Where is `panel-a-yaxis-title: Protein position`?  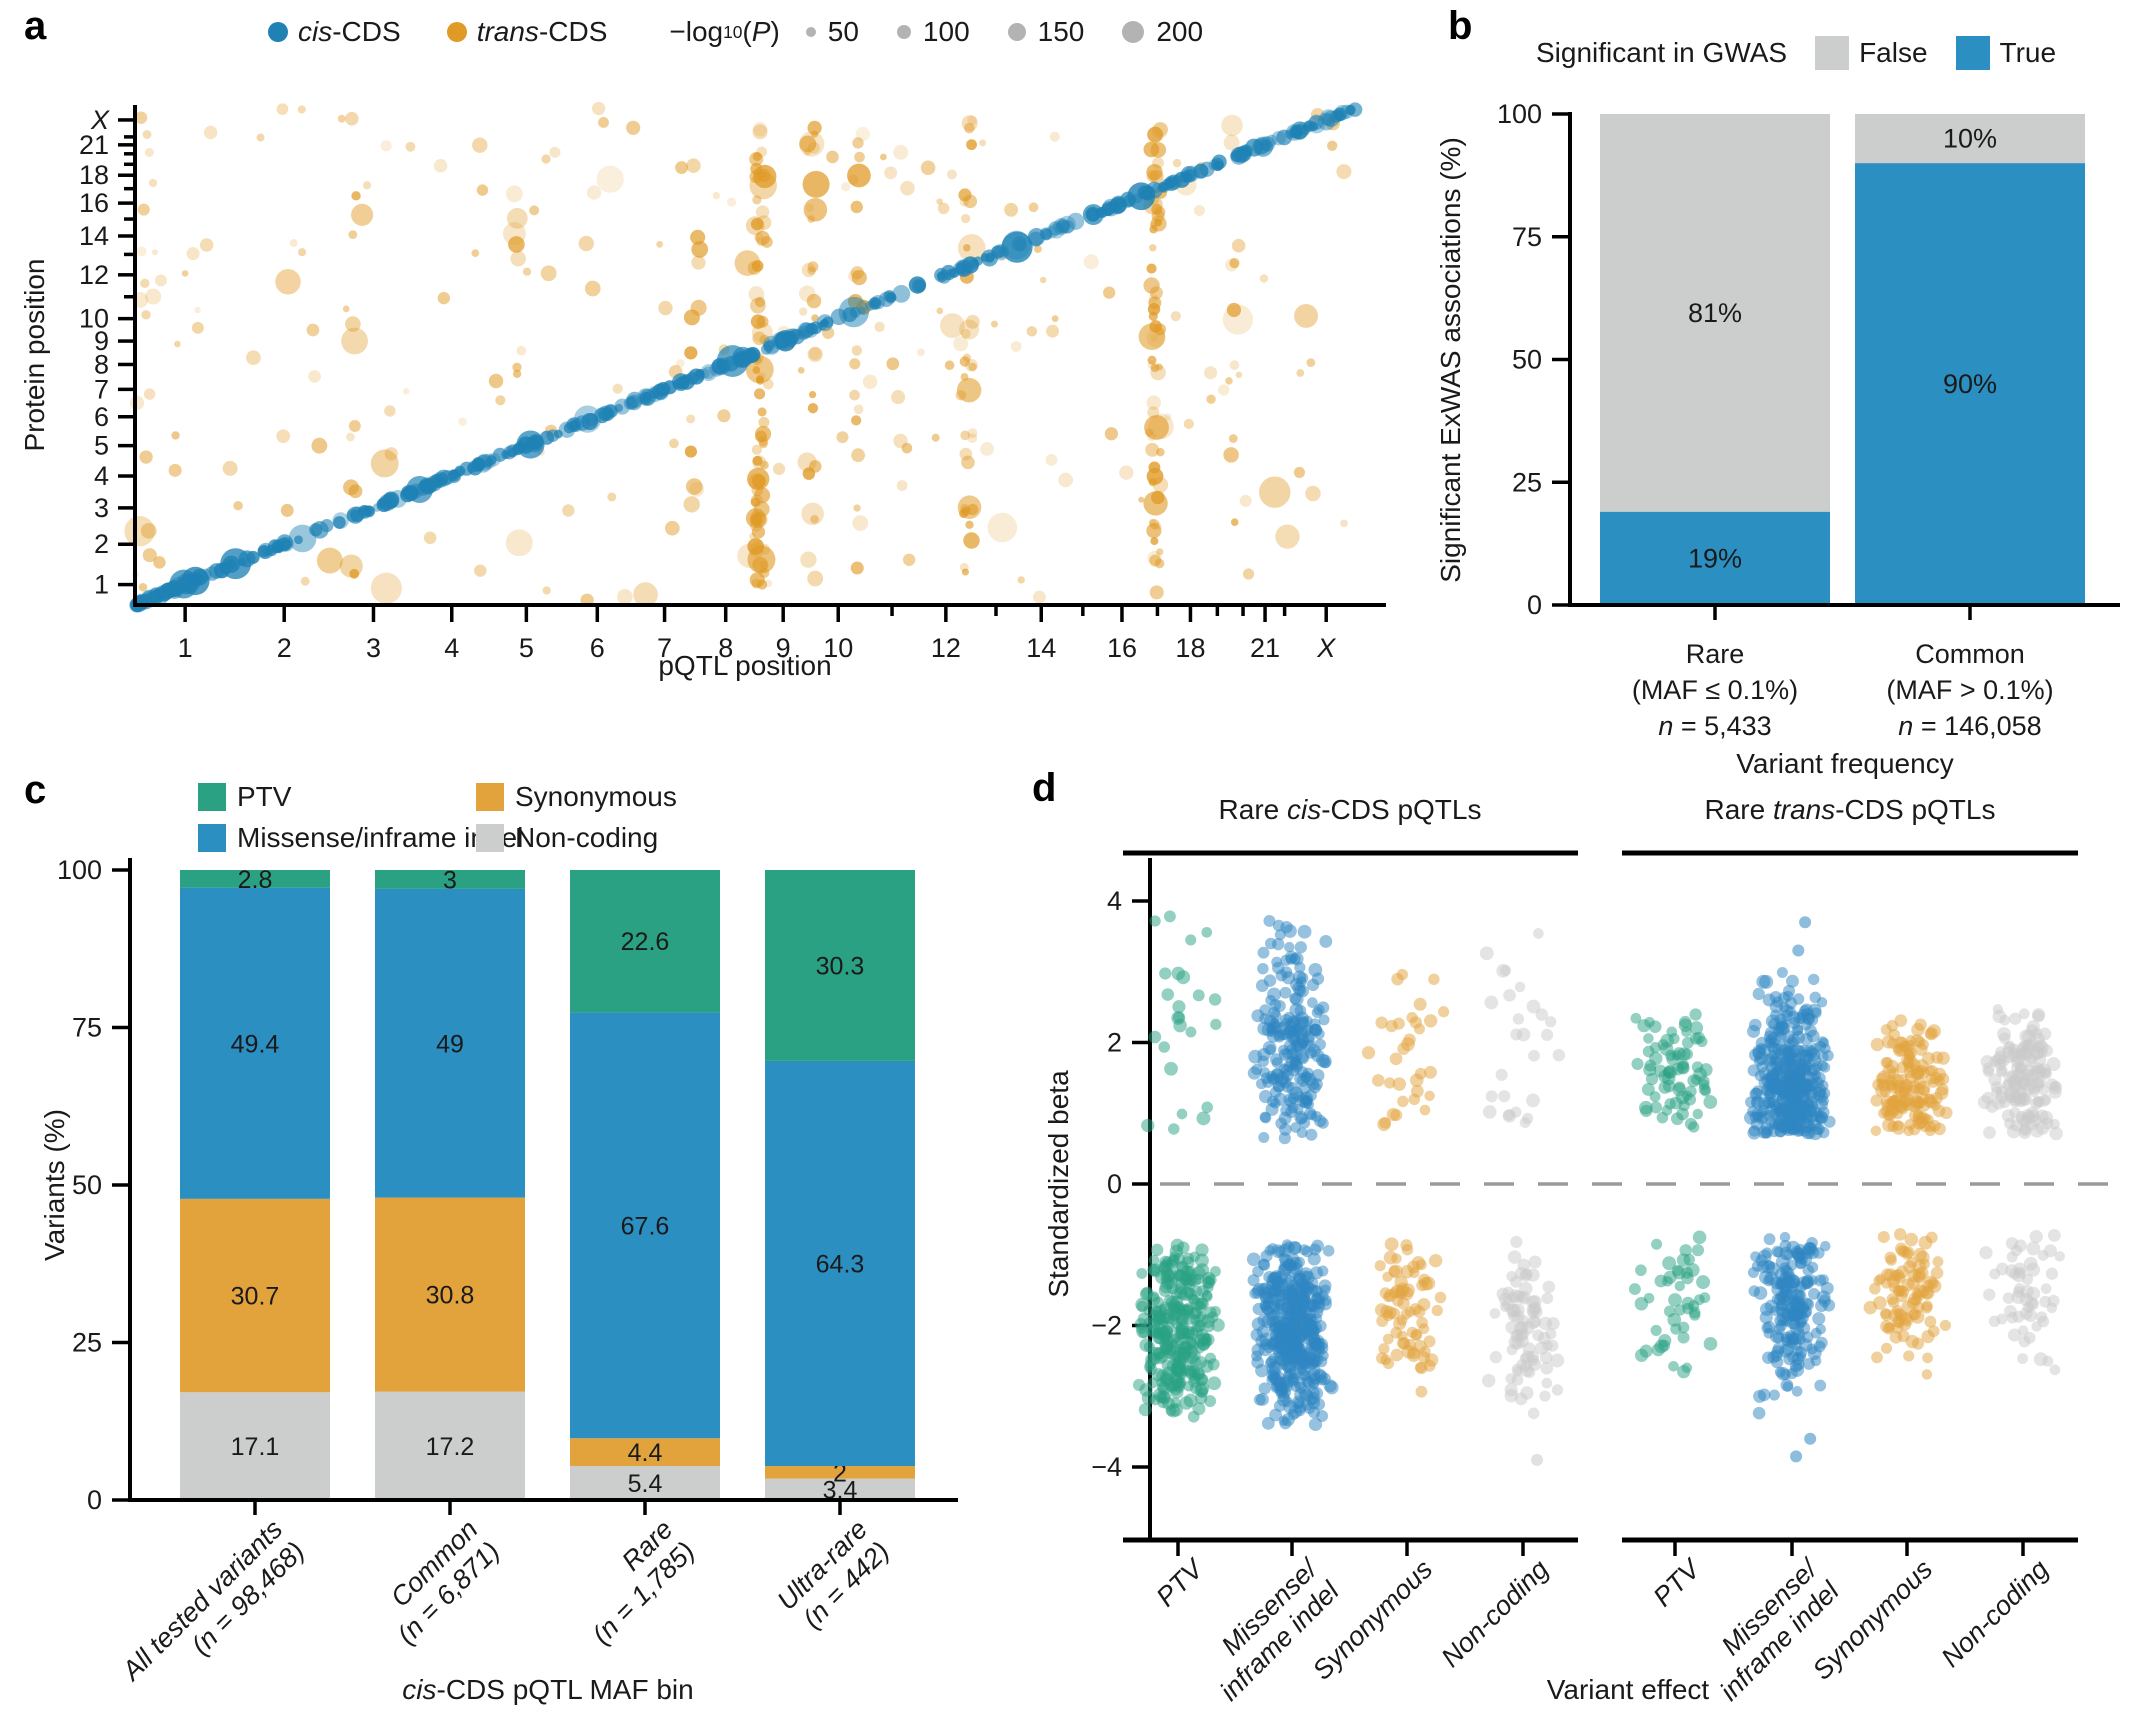 panel-a-yaxis-title: Protein position is located at coordinates (34, 355).